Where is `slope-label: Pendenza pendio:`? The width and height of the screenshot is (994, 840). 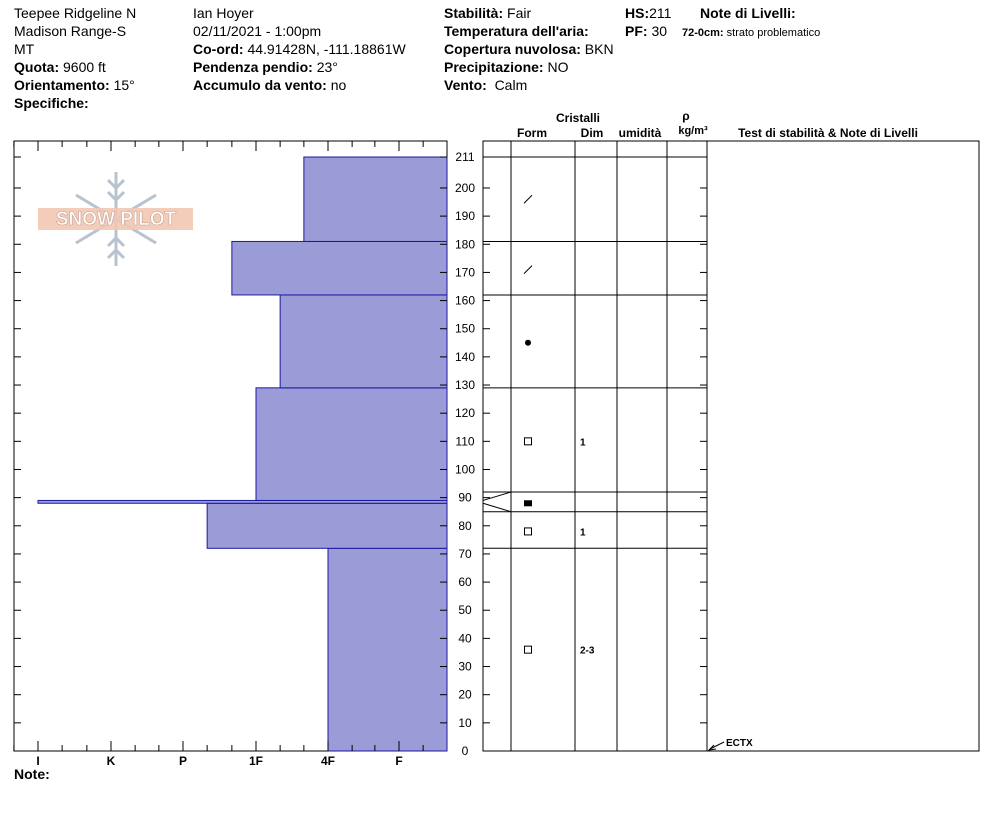
slope-label: Pendenza pendio: is located at coordinates (253, 67).